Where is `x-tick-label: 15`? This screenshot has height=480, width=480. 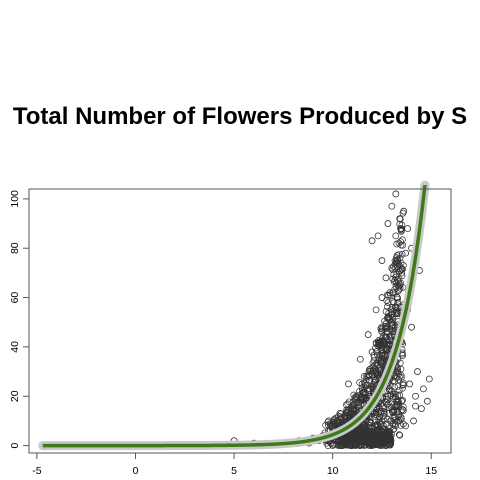
x-tick-label: 15 is located at coordinates (431, 471).